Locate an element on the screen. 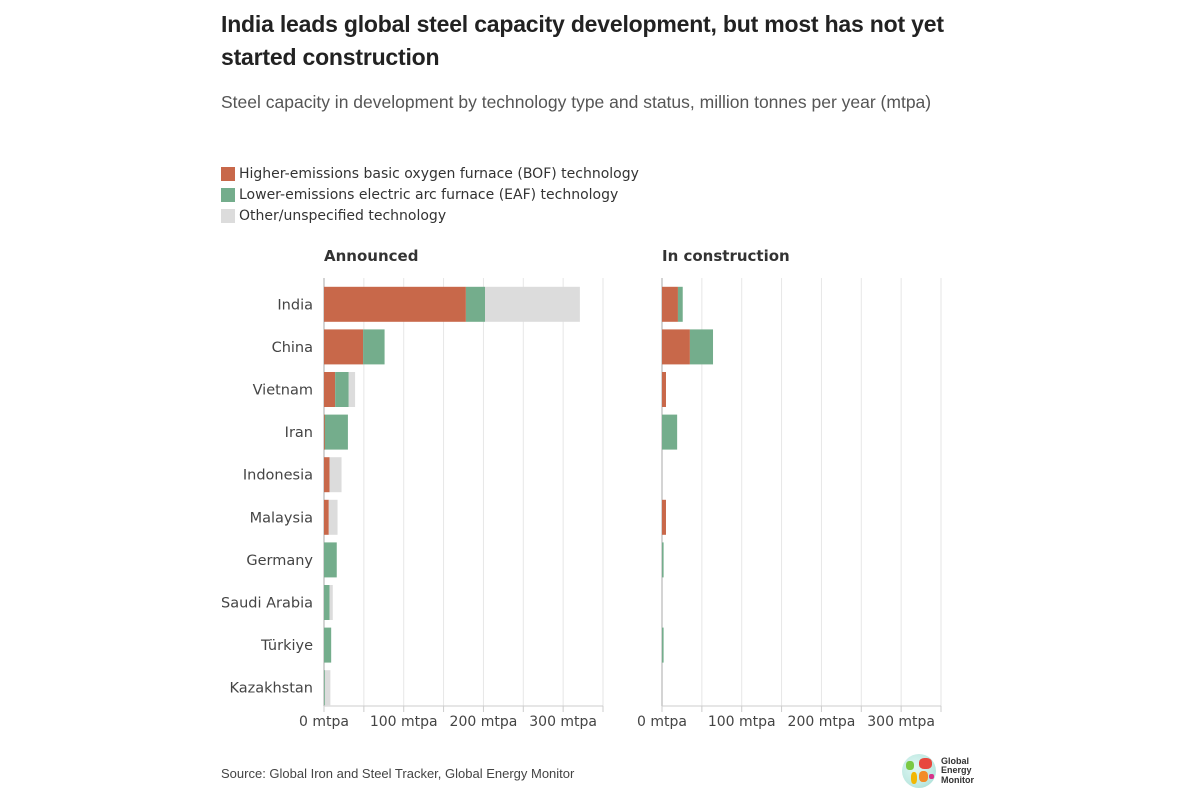  category-label-kazakhstan: Kazakhstan is located at coordinates (271, 689).